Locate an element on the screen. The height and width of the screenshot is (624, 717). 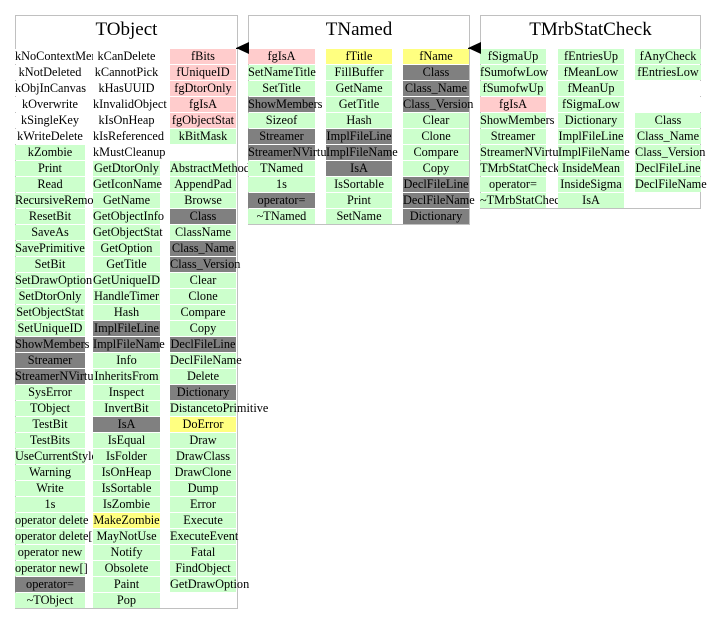
member-cell: Info is located at coordinates (126, 360).